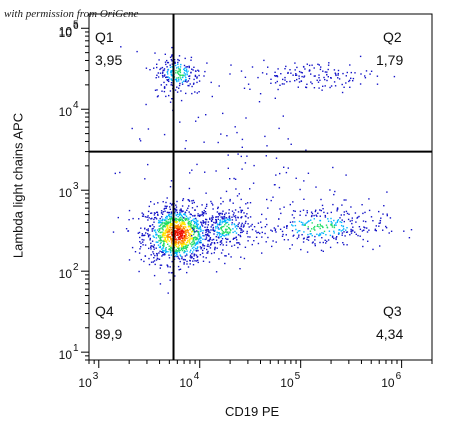  Describe the element at coordinates (109, 60) in the screenshot. I see `quadrant-q1-percent: 3,95` at that location.